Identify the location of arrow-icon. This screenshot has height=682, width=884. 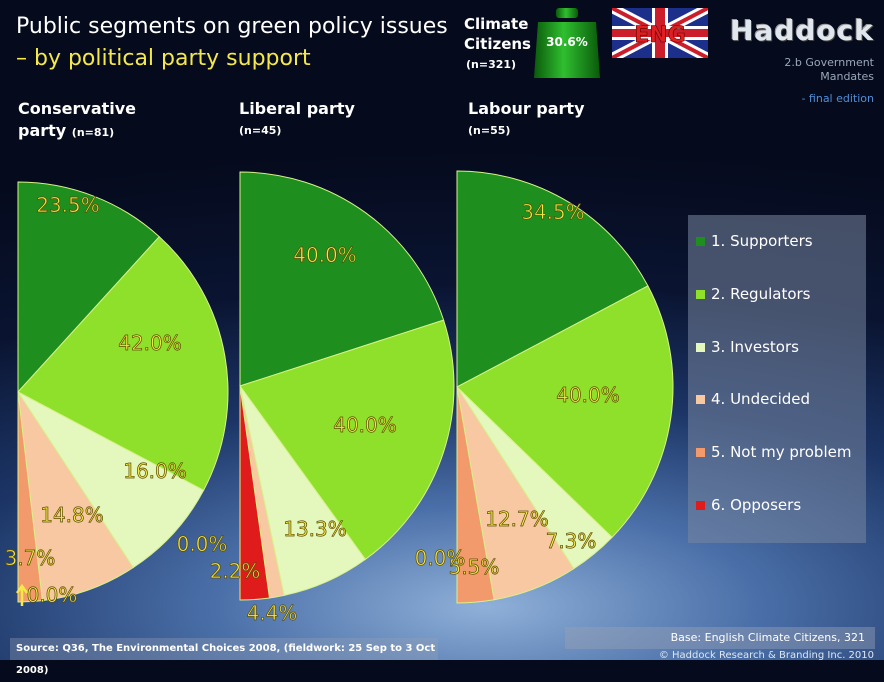
(22, 594).